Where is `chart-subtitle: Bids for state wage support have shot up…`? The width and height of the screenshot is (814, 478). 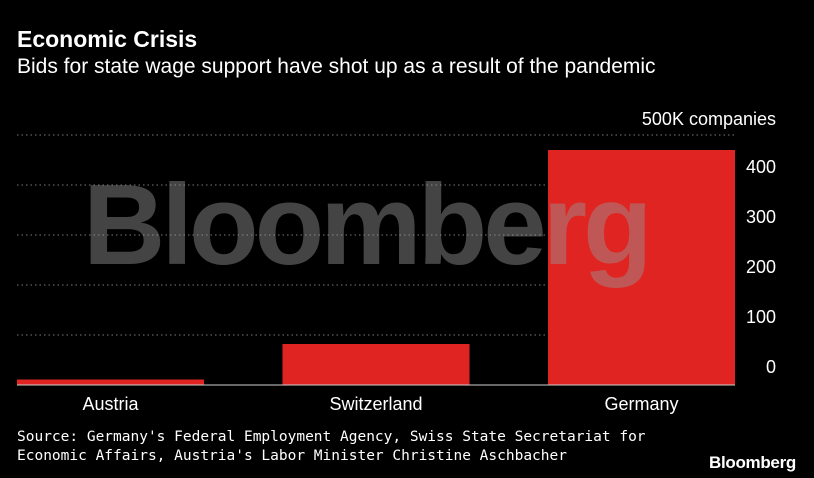 chart-subtitle: Bids for state wage support have shot up… is located at coordinates (336, 66).